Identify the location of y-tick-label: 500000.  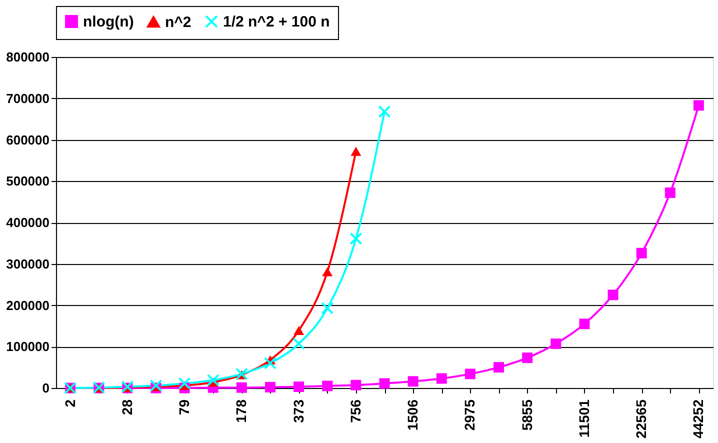
(28, 181).